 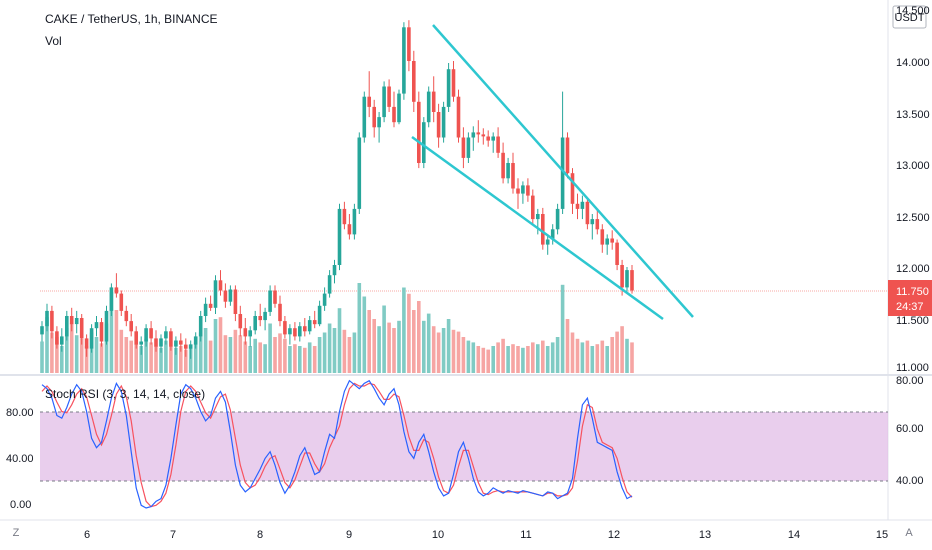 I want to click on indicator-axis-right: 80.00 60.00 40.00, so click(x=910, y=431).